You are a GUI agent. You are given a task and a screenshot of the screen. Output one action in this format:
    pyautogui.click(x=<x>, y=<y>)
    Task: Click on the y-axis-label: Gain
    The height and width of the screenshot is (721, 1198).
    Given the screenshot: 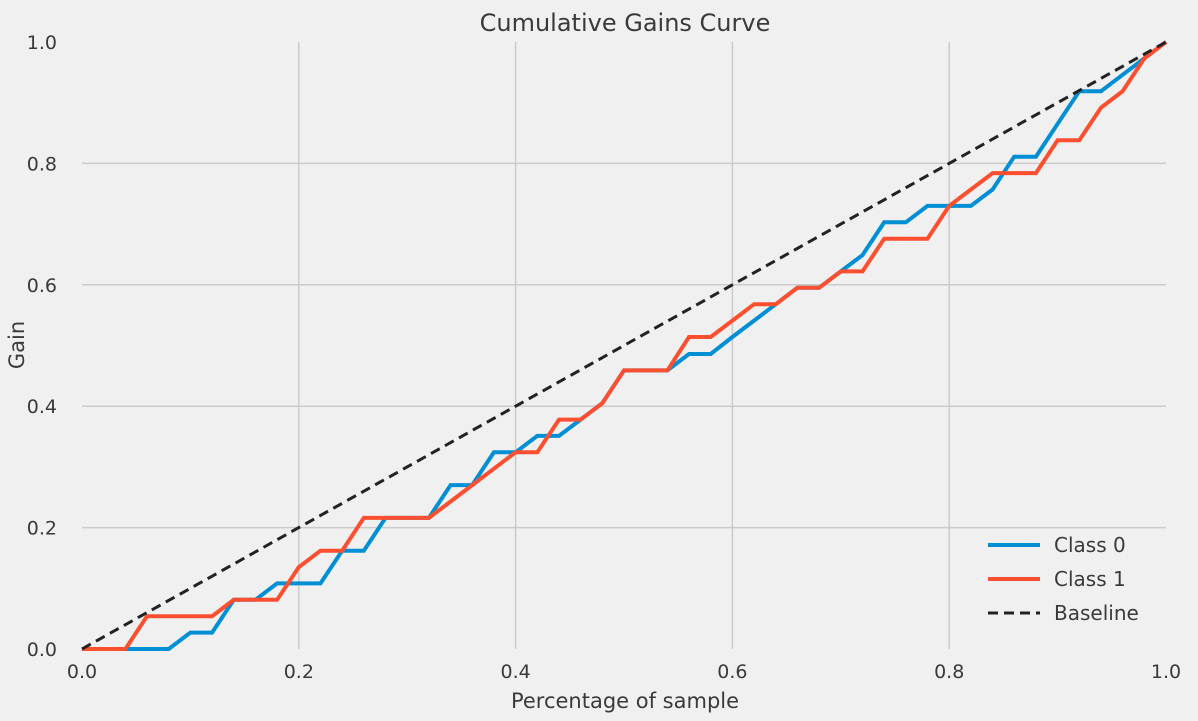 What is the action you would take?
    pyautogui.click(x=17, y=345)
    